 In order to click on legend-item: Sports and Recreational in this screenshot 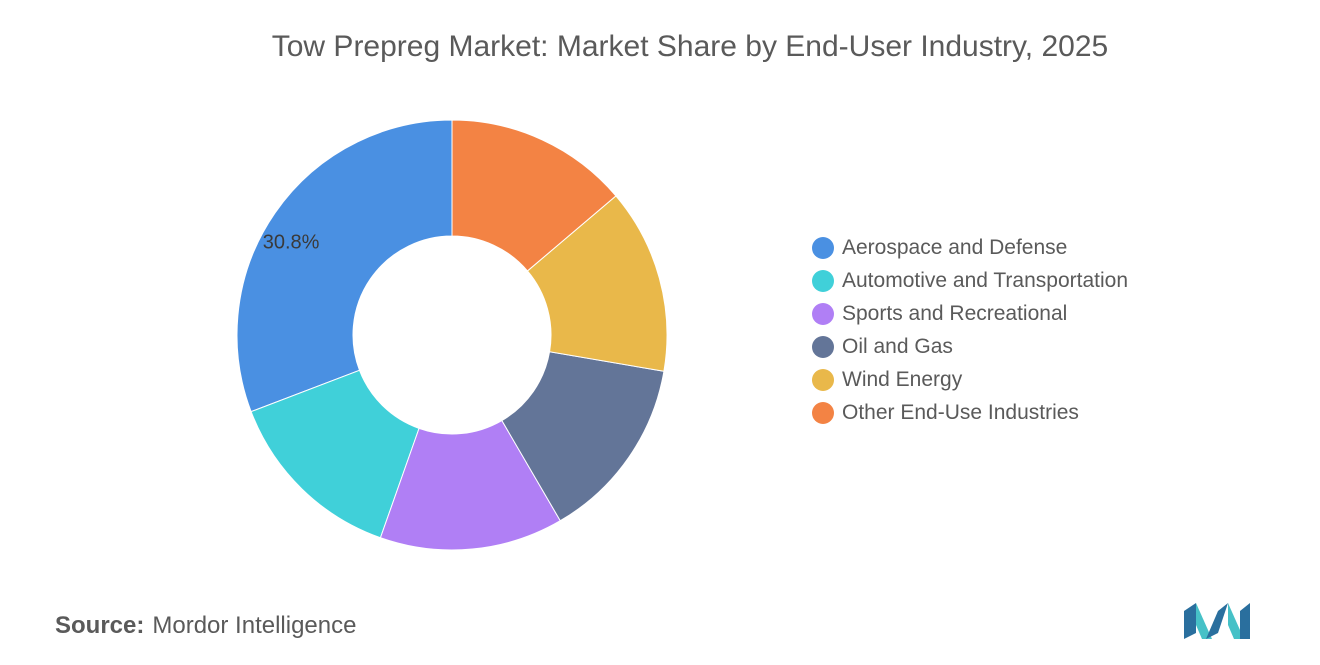, I will do `click(970, 313)`.